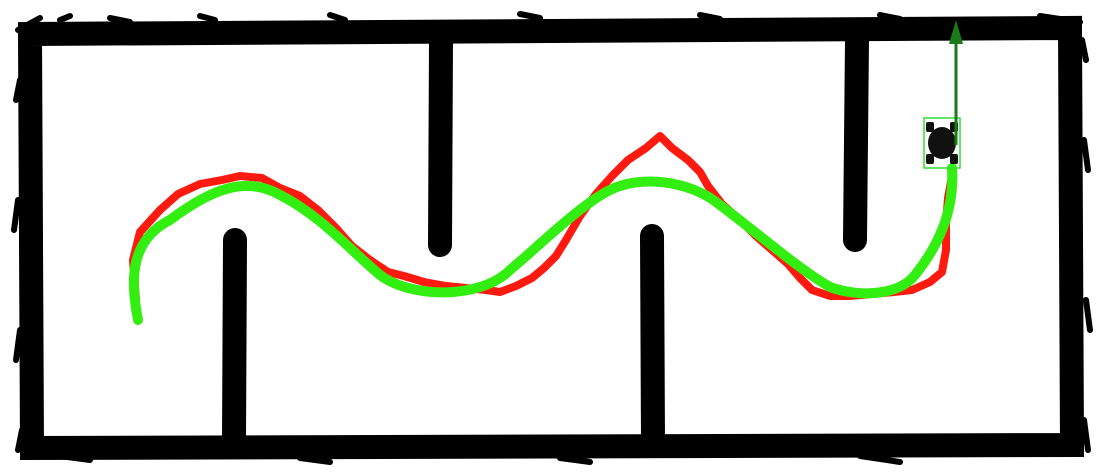  Describe the element at coordinates (652, 338) in the screenshot. I see `wall-bottom-right` at that location.